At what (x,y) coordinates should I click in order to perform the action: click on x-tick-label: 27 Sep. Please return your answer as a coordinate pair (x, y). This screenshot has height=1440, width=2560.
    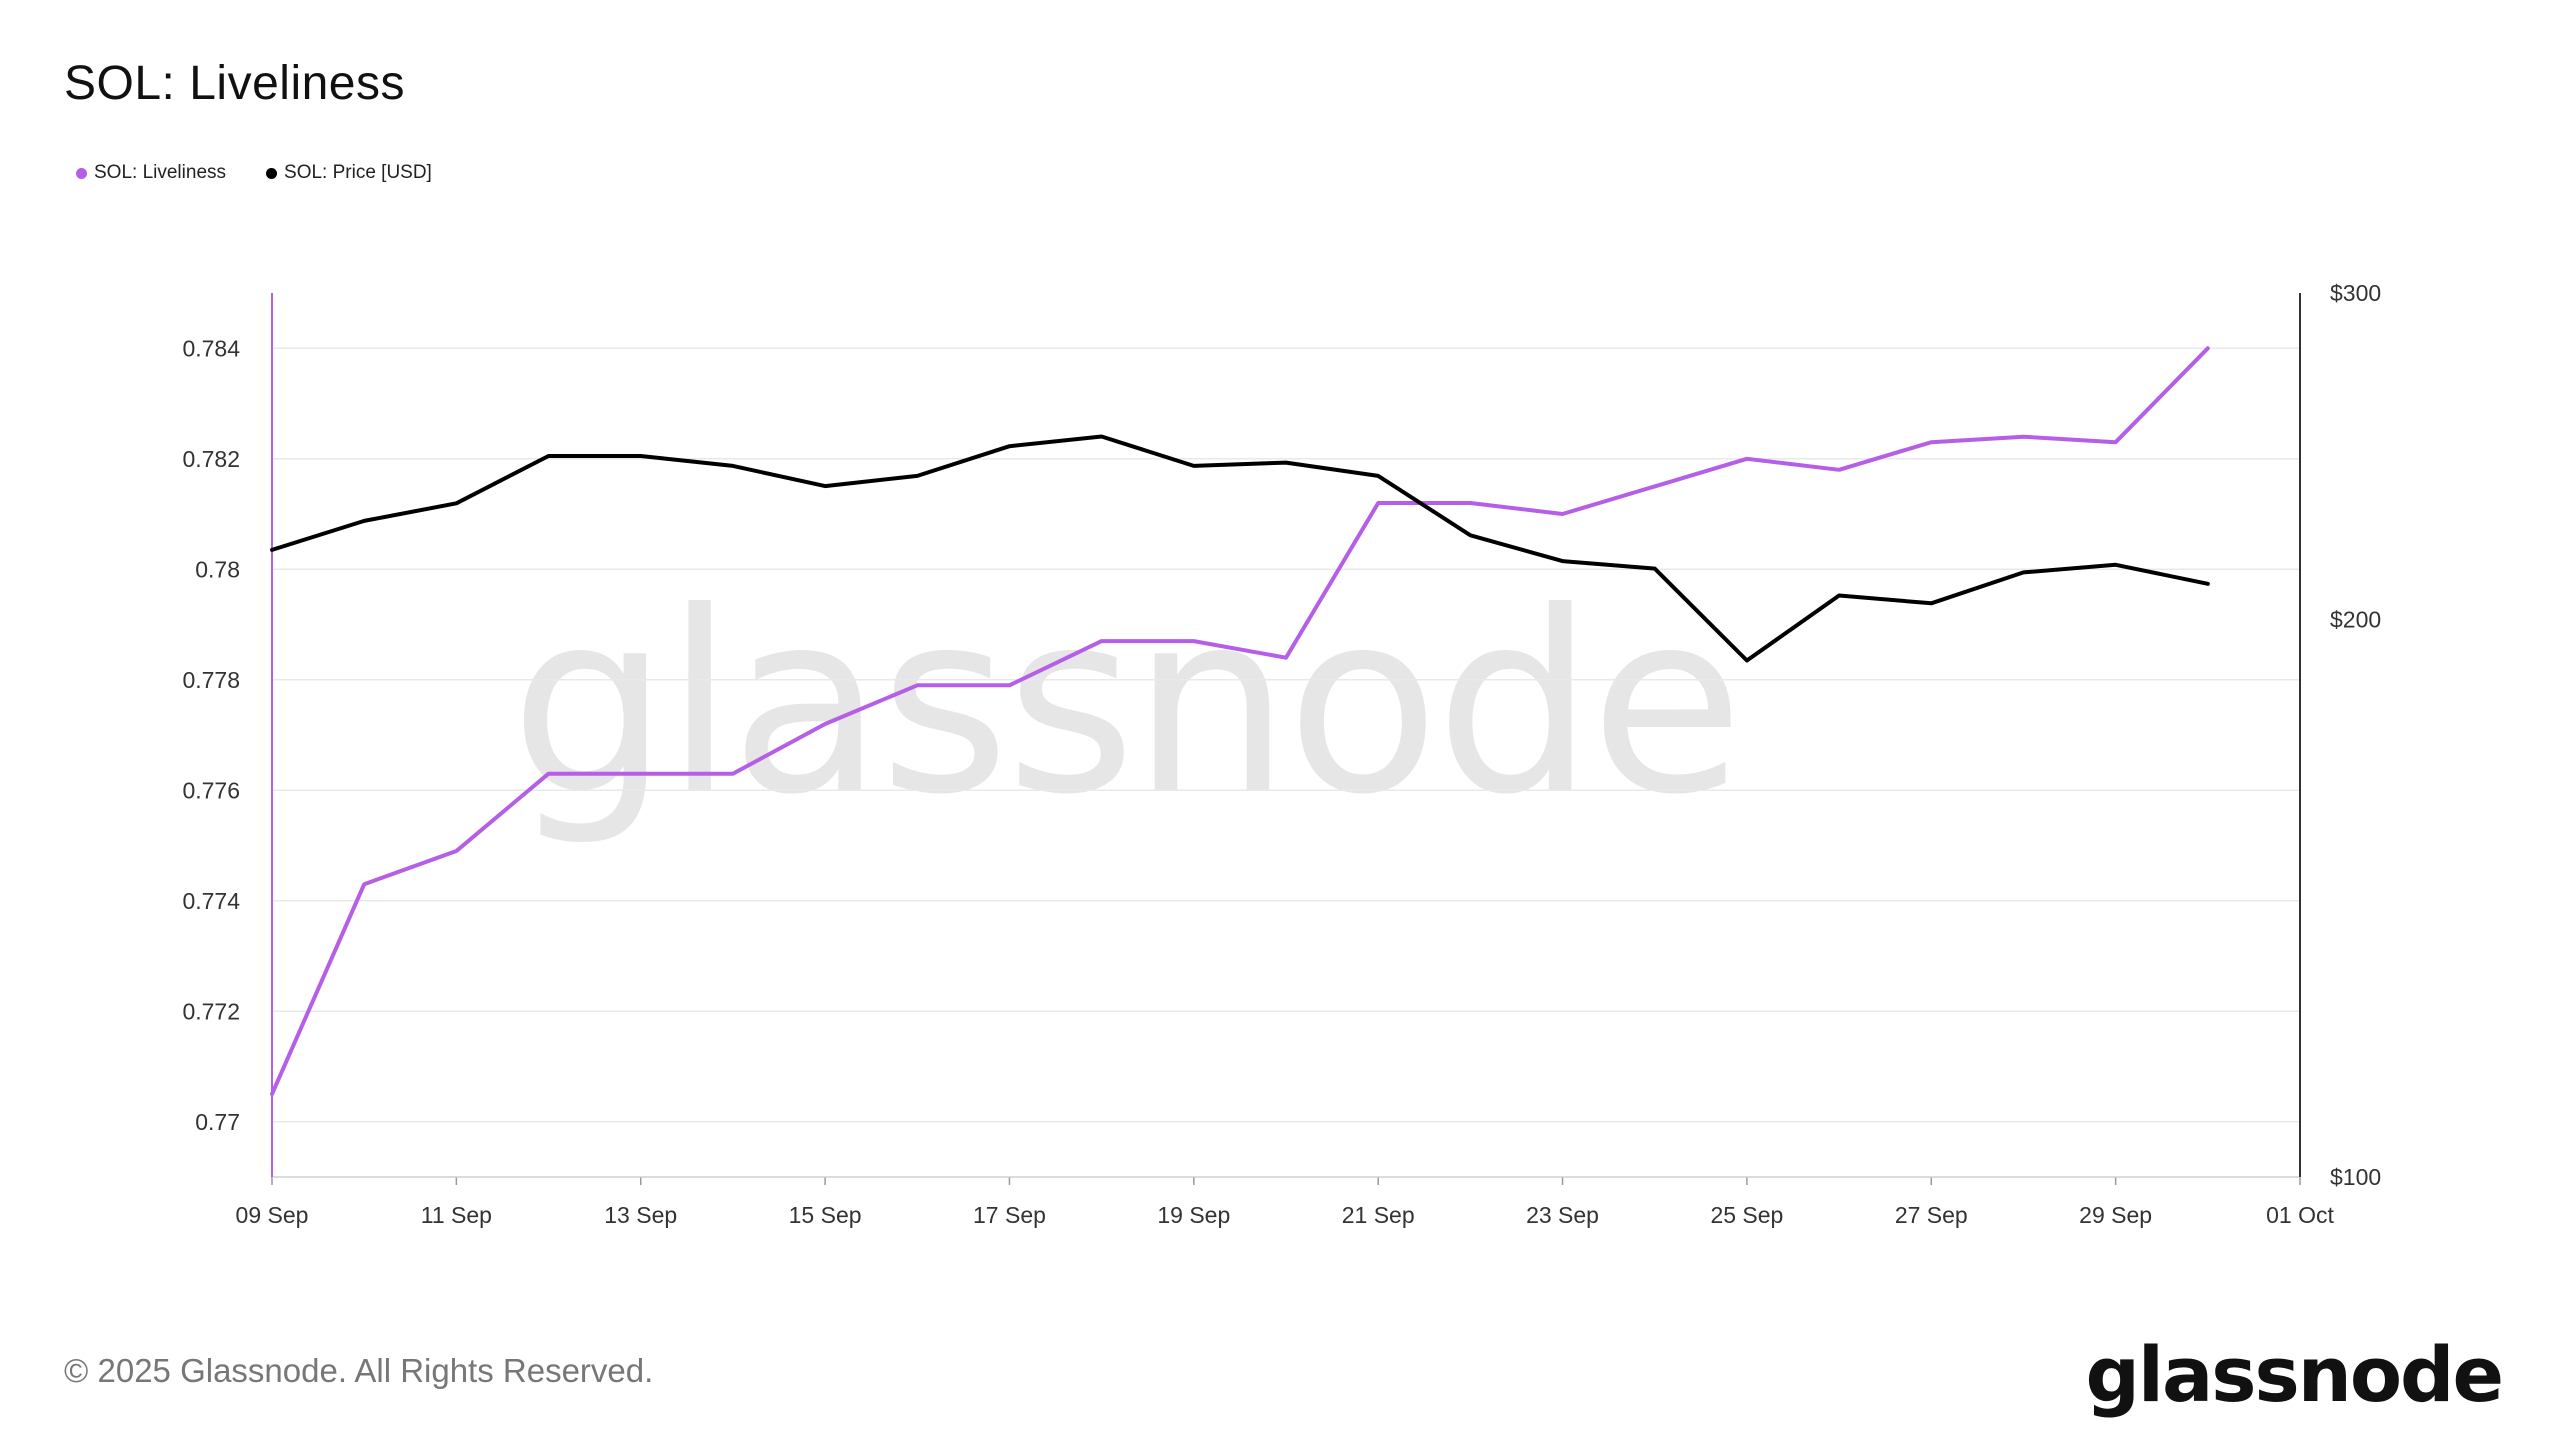
    Looking at the image, I should click on (1931, 1215).